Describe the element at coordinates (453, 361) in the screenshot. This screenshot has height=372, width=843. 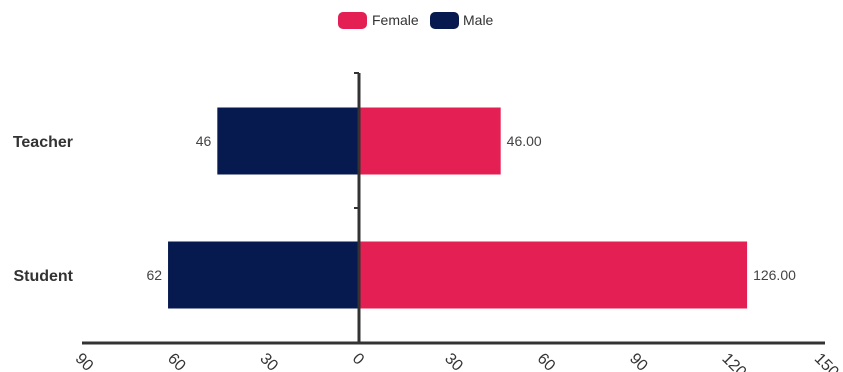
I see `x-tick-label-4: 30` at that location.